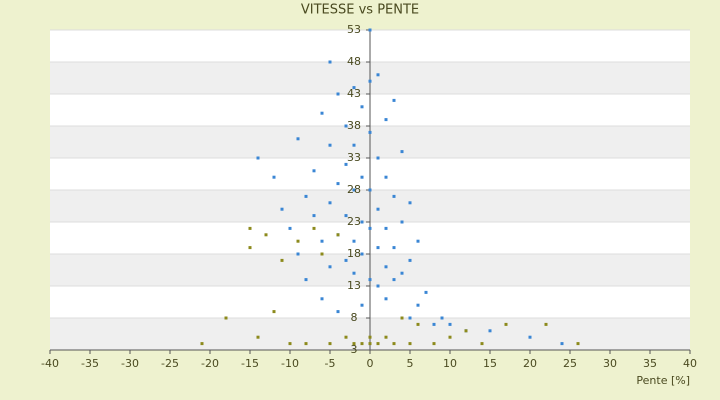 The image size is (720, 400). What do you see at coordinates (663, 380) in the screenshot?
I see `x-axis-label: Pente [%]` at bounding box center [663, 380].